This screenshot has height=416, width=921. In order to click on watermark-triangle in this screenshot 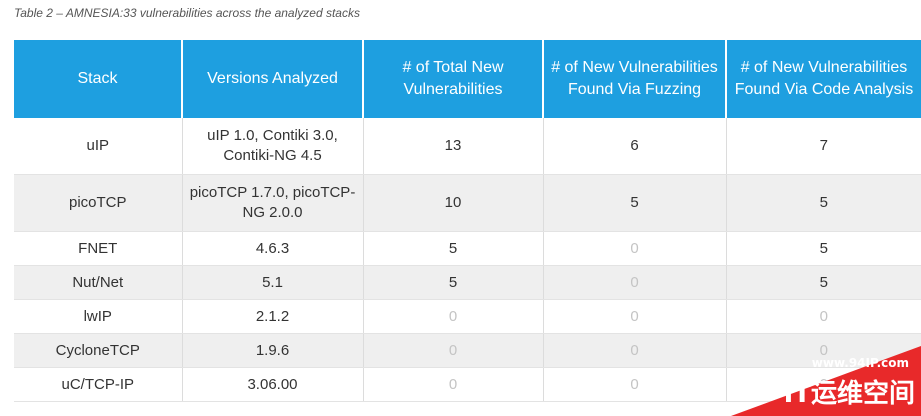, I will do `click(826, 381)`.